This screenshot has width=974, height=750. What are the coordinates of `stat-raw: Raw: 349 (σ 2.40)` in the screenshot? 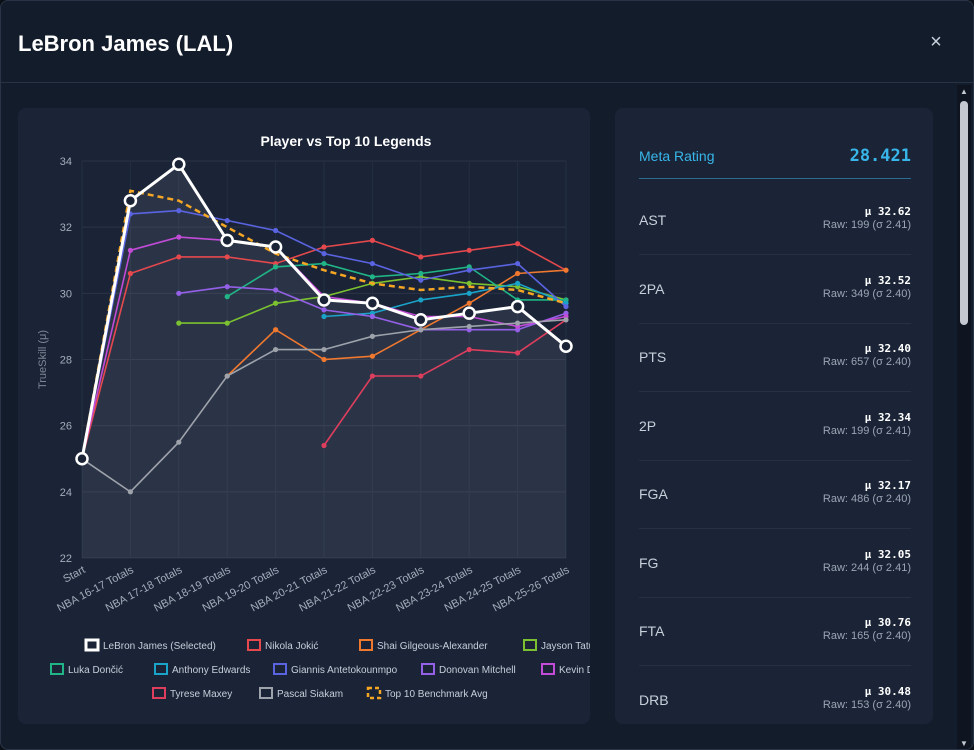 It's located at (866, 293).